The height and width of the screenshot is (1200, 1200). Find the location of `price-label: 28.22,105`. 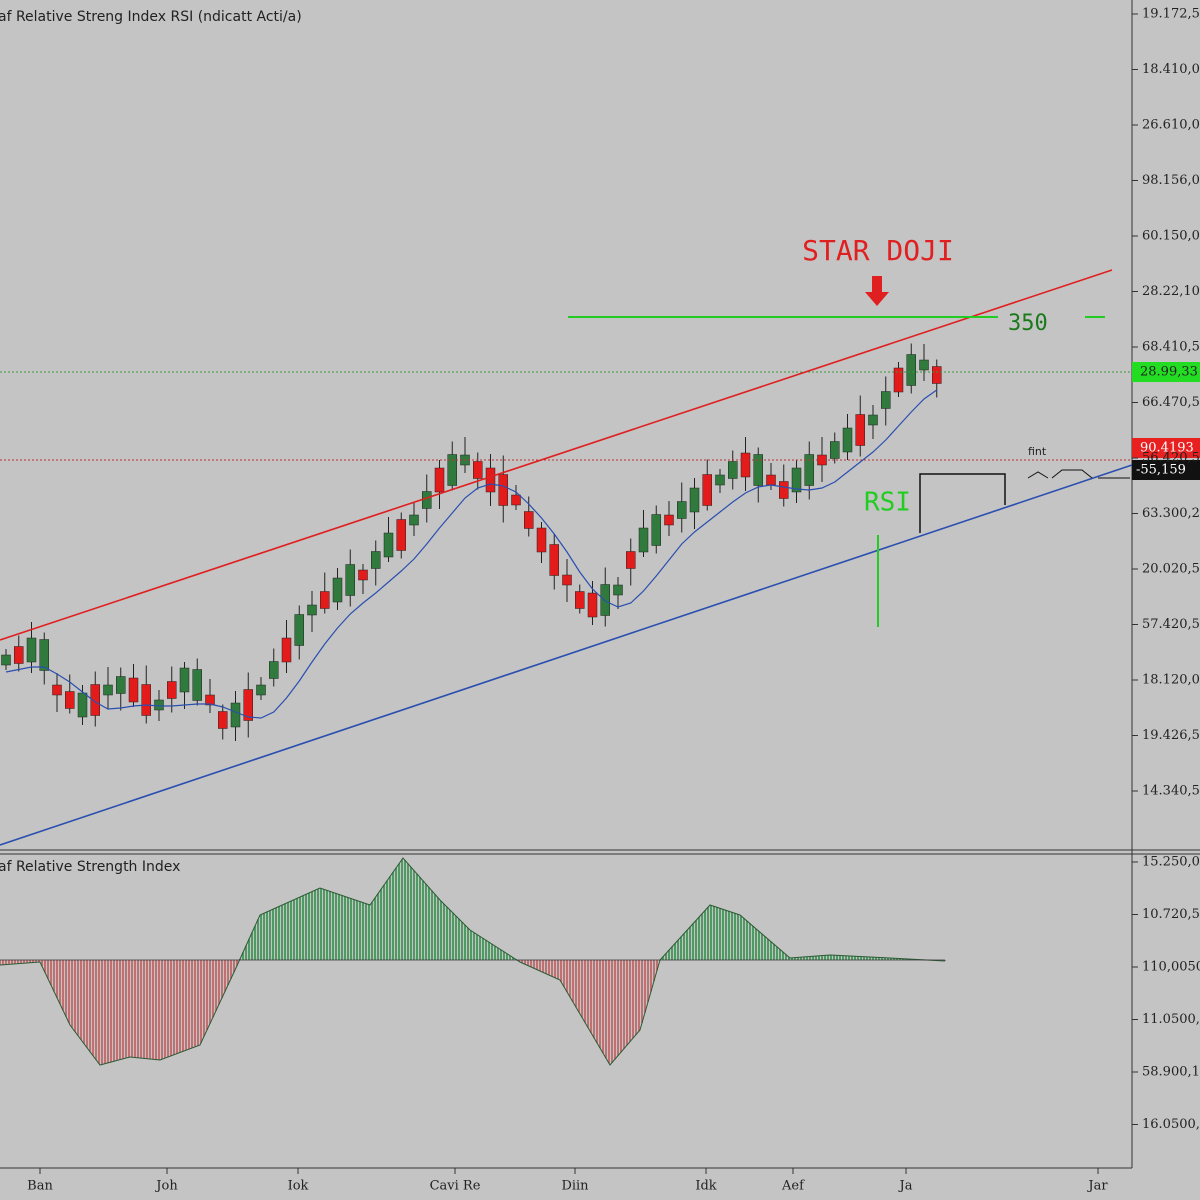

price-label: 28.22,105 is located at coordinates (1171, 291).